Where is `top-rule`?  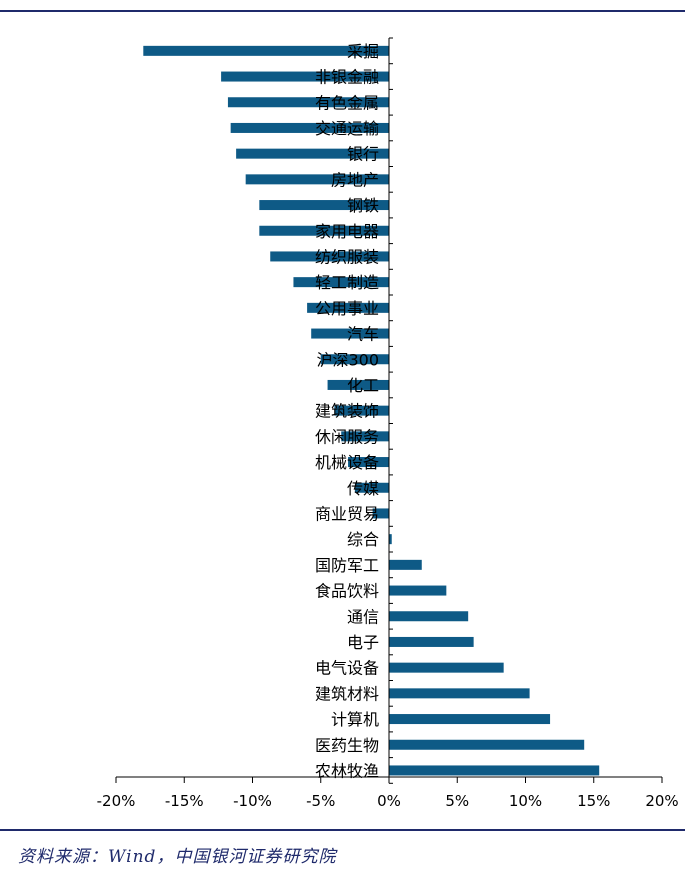 top-rule is located at coordinates (342, 11).